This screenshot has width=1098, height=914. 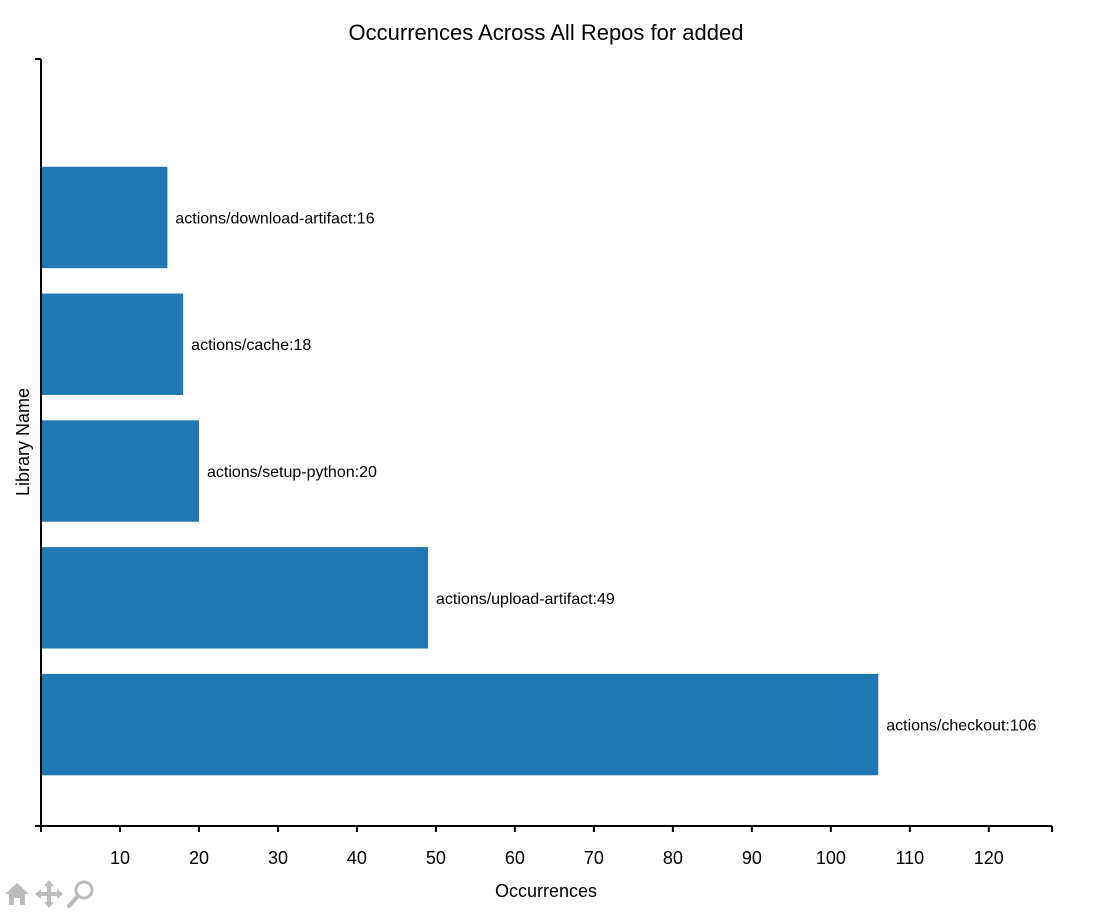 What do you see at coordinates (120, 471) in the screenshot?
I see `bar-actions-setup-python` at bounding box center [120, 471].